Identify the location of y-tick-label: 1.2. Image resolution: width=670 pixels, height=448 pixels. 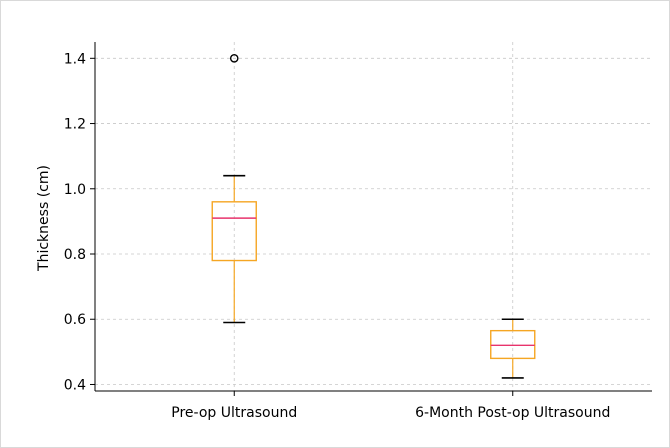
(75, 125).